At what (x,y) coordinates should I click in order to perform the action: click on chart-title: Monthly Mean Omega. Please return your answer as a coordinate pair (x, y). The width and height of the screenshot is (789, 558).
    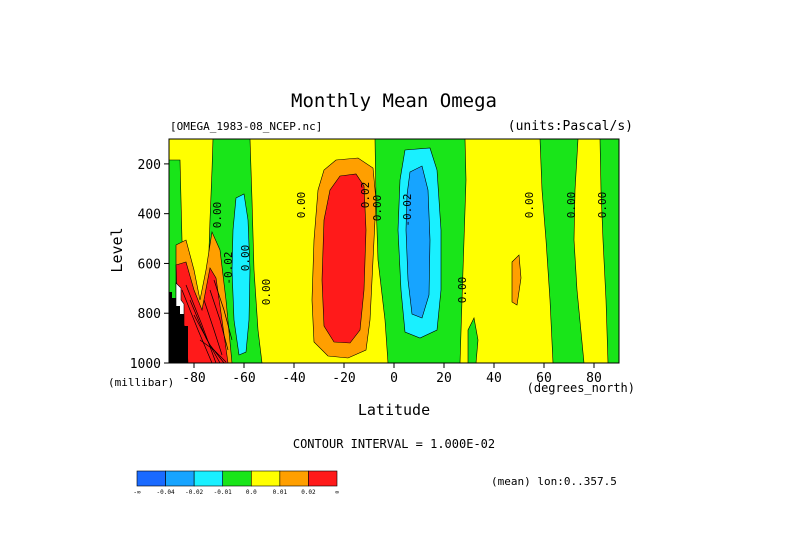
    Looking at the image, I should click on (394, 101).